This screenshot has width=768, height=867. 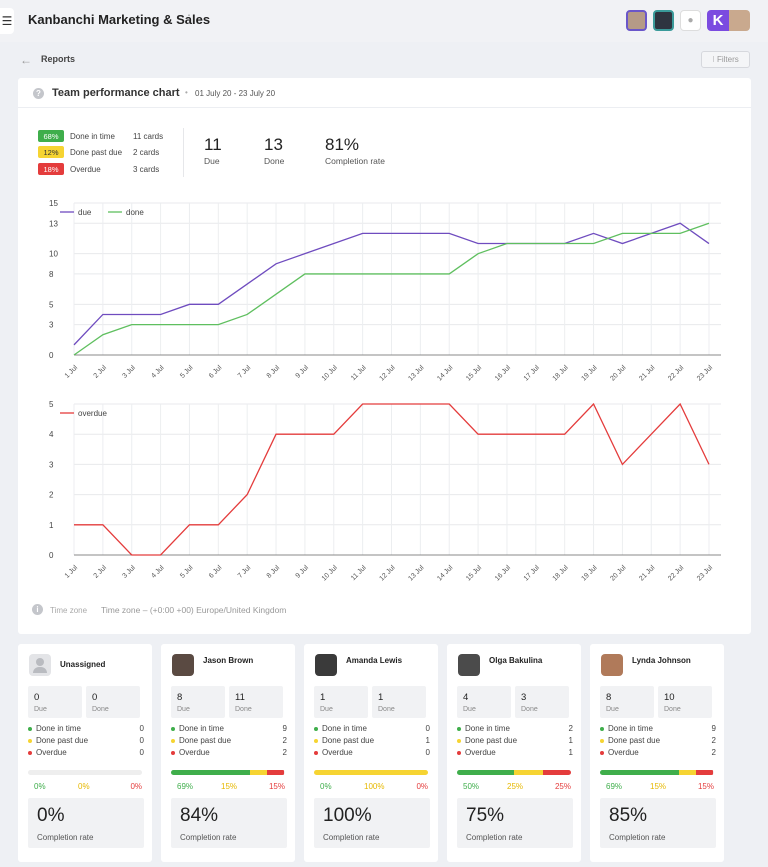 I want to click on y-tick-label: 3, so click(x=51, y=325).